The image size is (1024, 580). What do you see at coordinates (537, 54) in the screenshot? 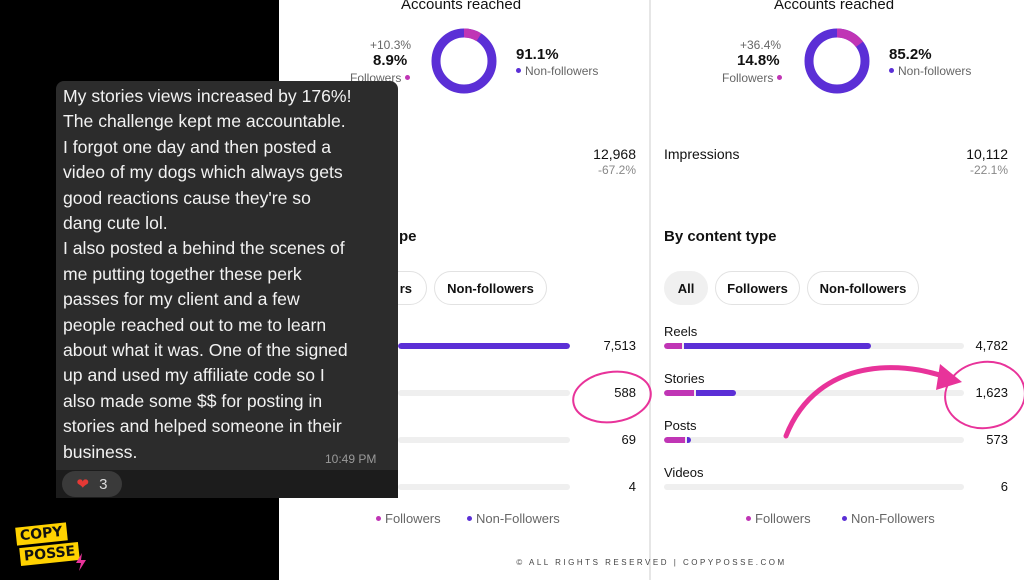
I see `non-followers-percent-left: 91.1%` at bounding box center [537, 54].